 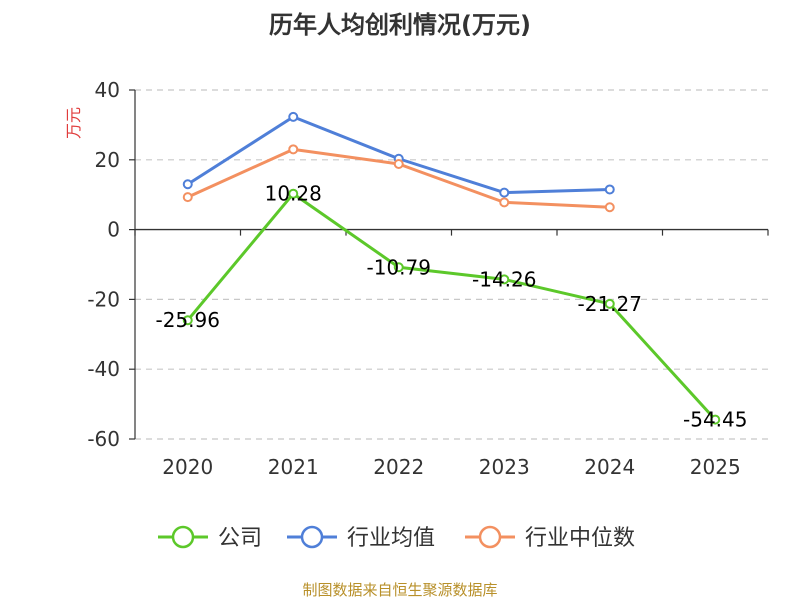 I want to click on legend-label: 公司, so click(x=240, y=538).